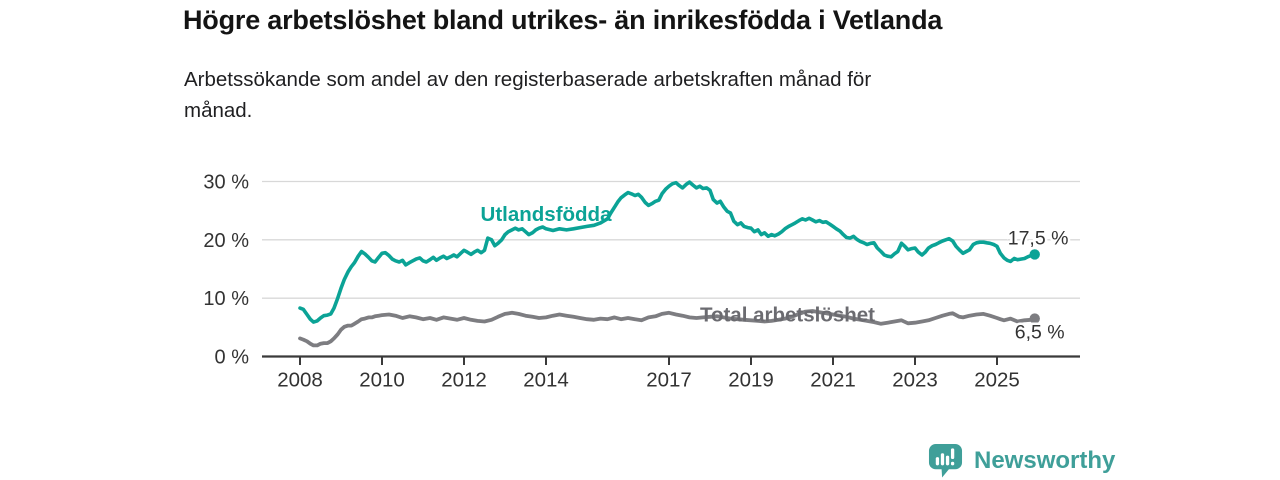 The width and height of the screenshot is (1280, 480). What do you see at coordinates (1040, 333) in the screenshot?
I see `end-value-label: 6,5 %` at bounding box center [1040, 333].